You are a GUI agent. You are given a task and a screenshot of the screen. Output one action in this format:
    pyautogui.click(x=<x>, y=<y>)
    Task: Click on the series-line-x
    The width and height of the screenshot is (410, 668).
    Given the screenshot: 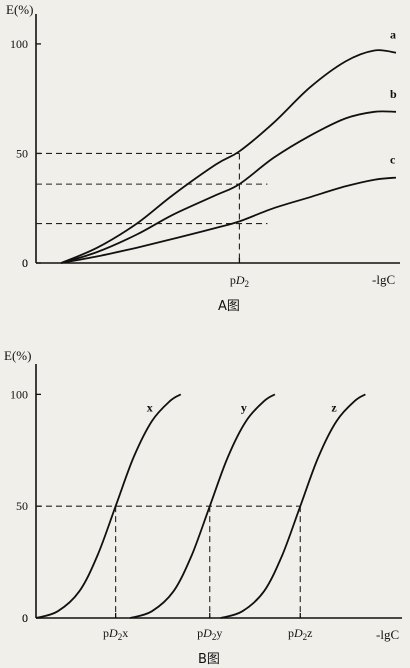 What is the action you would take?
    pyautogui.click(x=108, y=506)
    